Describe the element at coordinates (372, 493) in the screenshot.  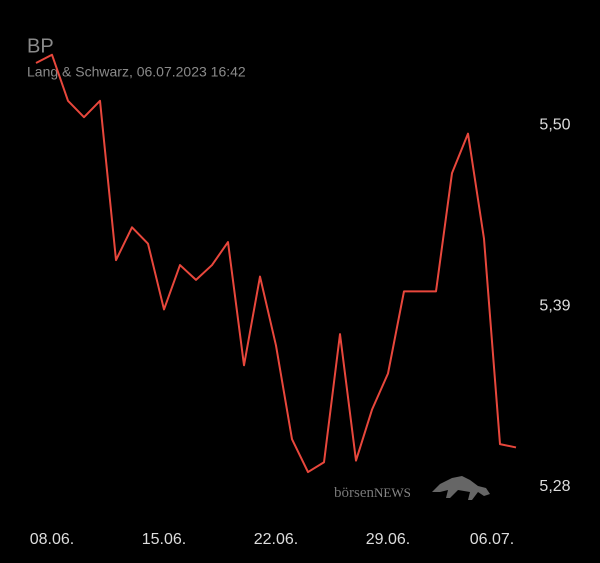
I see `watermark-text: börsenNEWS` at that location.